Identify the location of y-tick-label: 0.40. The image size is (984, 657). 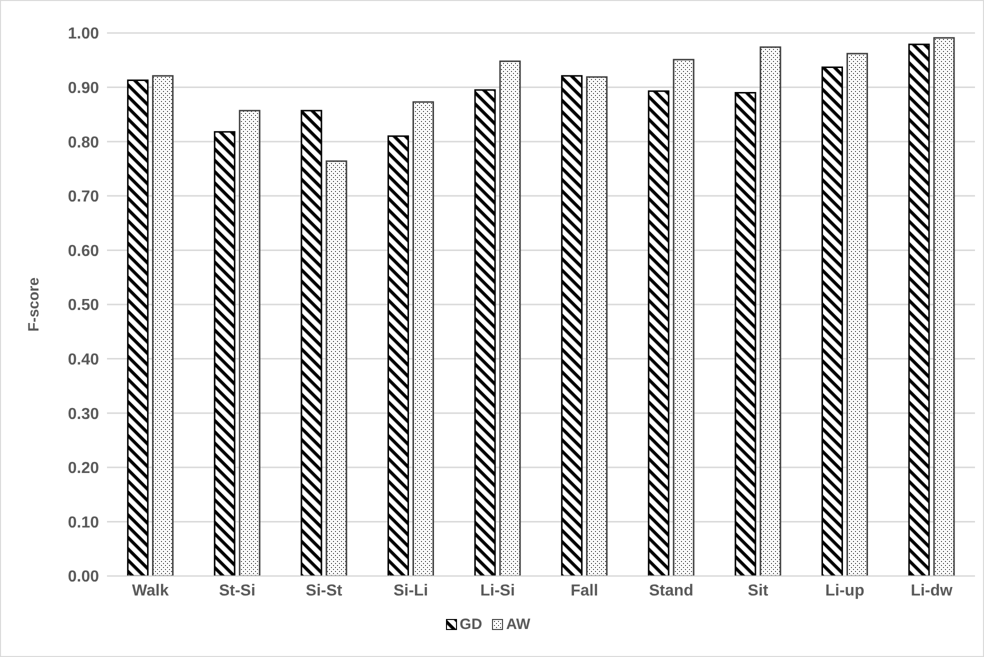
(84, 359).